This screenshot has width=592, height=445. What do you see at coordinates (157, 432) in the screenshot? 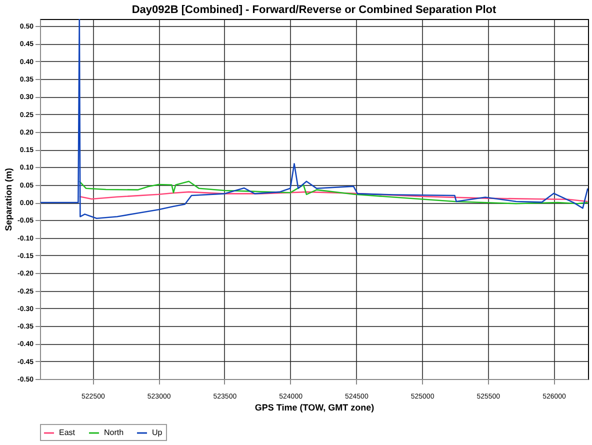
I see `legend-label: Up` at bounding box center [157, 432].